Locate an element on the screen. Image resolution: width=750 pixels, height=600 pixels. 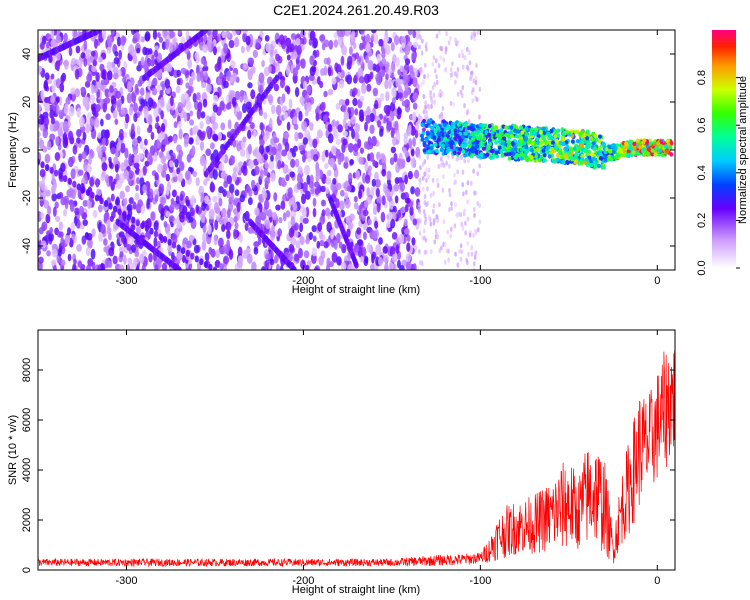
y-tick-label: -40 is located at coordinates (27, 246).